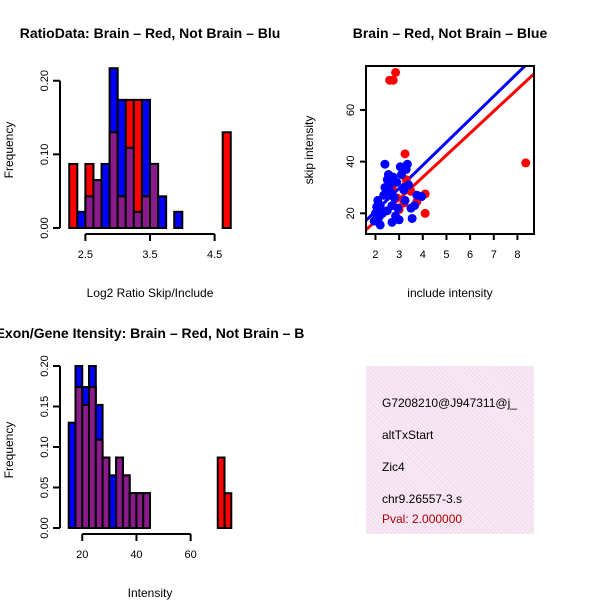  What do you see at coordinates (45, 406) in the screenshot?
I see `y-tick-label: 0.15` at bounding box center [45, 406].